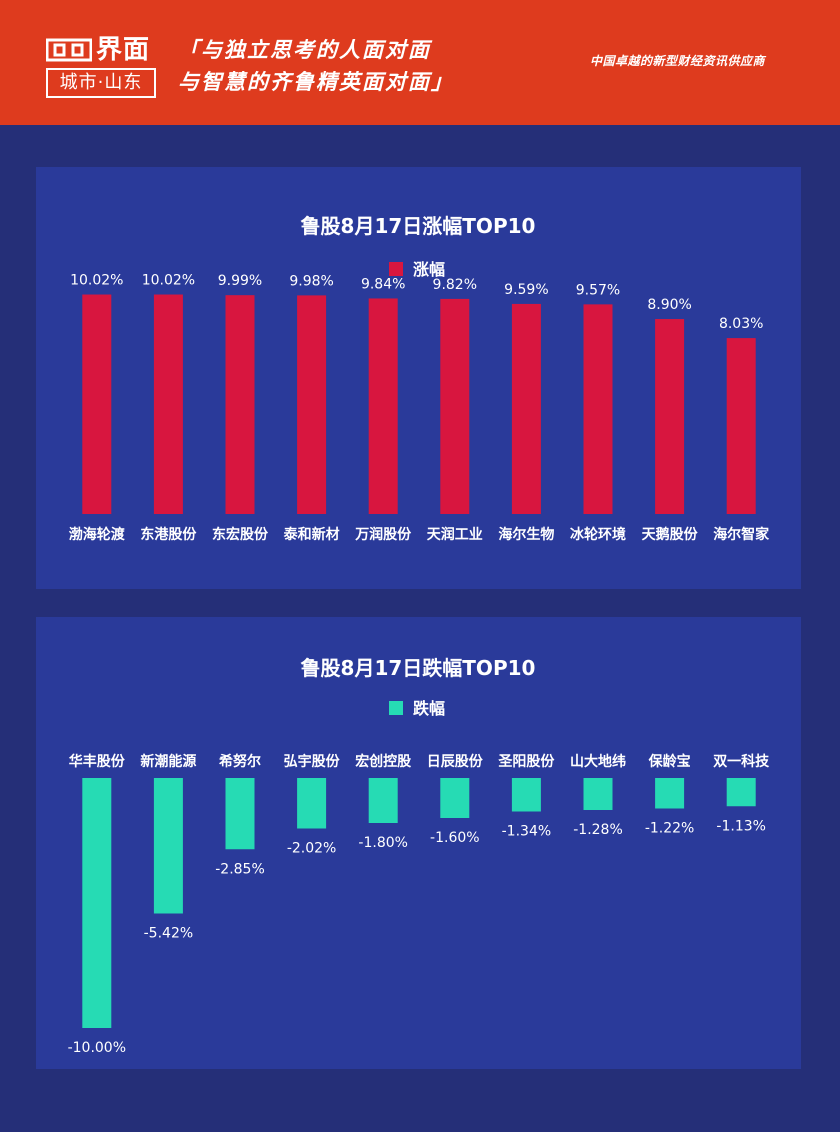  What do you see at coordinates (97, 1048) in the screenshot?
I see `data-label: -10.00%` at bounding box center [97, 1048].